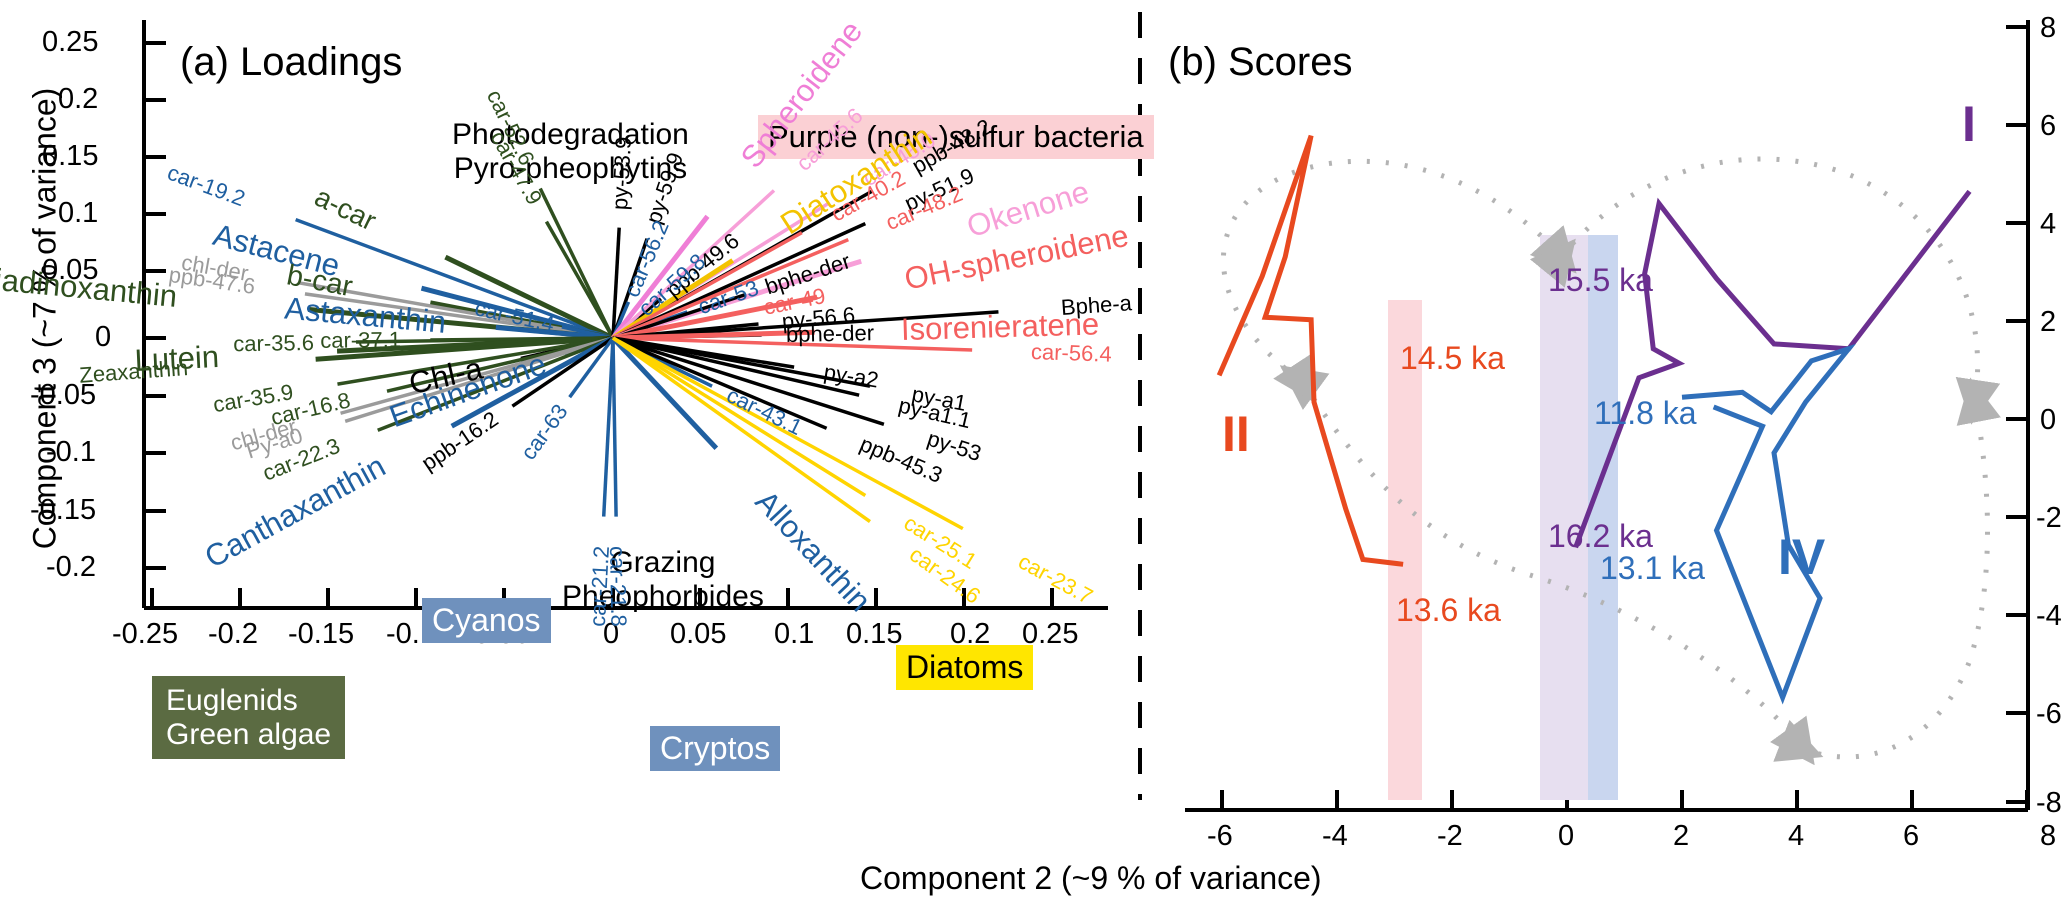 The image size is (2067, 904). I want to click on ytick-label: -0.05, so click(63, 395).